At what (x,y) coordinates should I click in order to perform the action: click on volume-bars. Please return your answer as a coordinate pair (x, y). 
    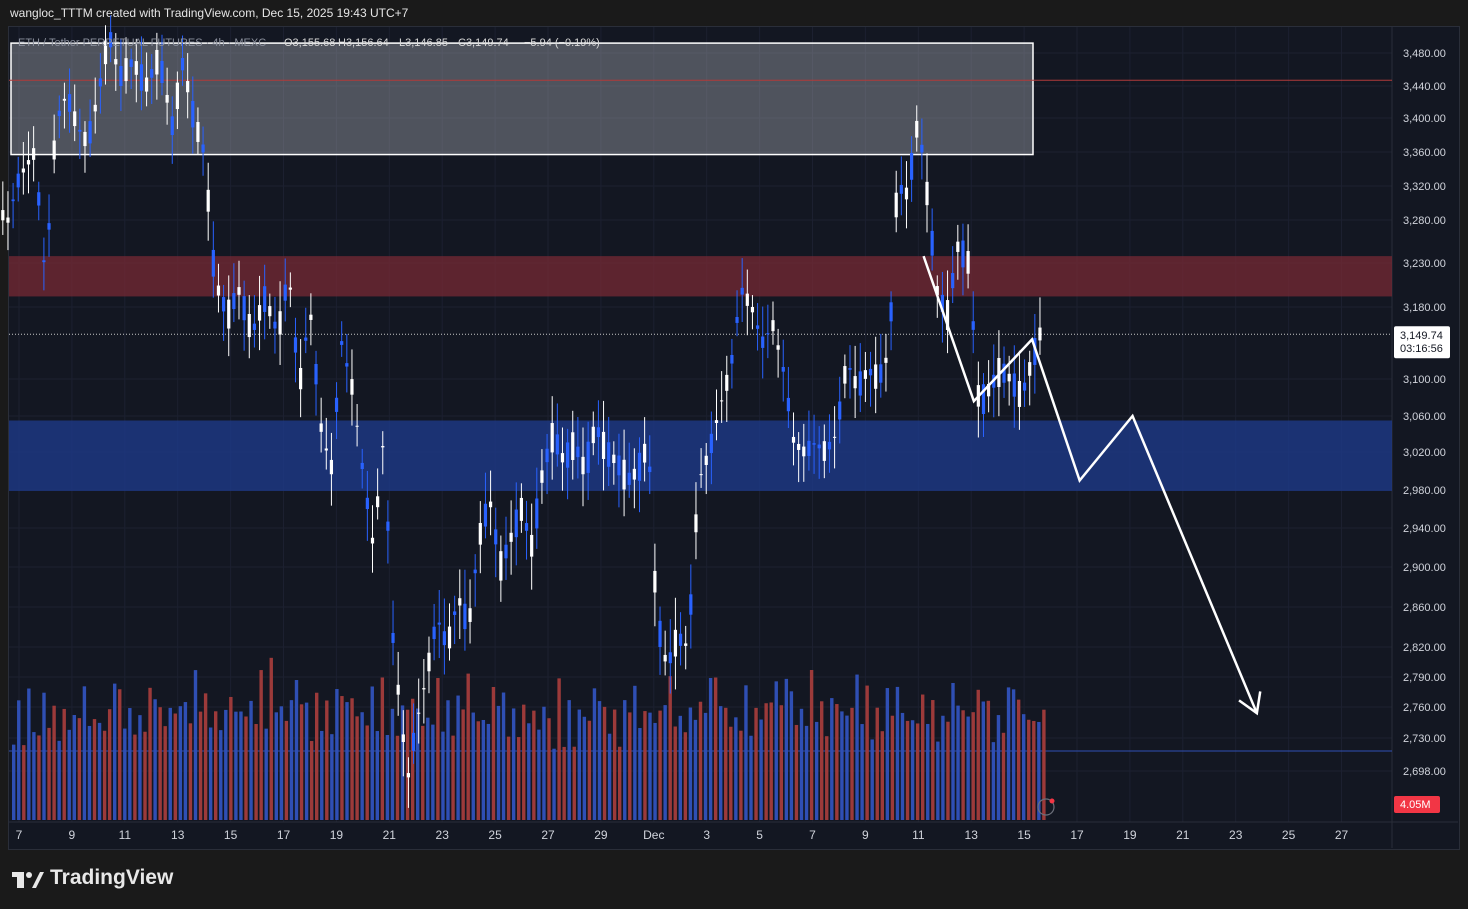
    Looking at the image, I should click on (529, 738).